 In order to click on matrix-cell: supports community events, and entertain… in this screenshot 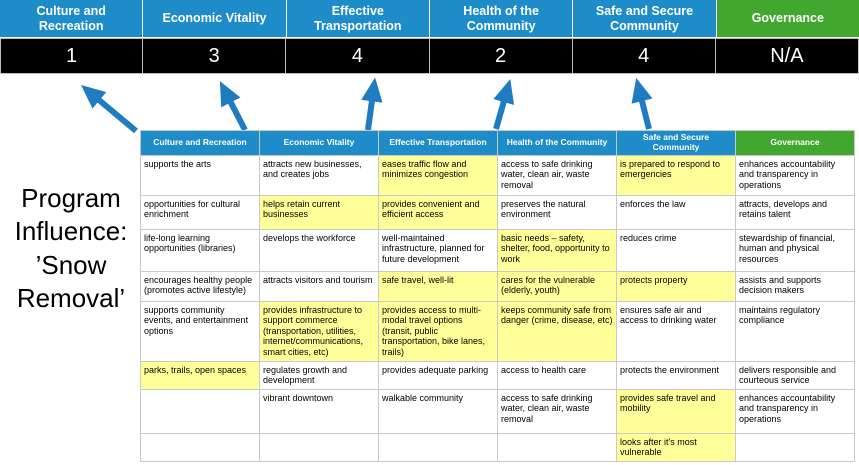, I will do `click(200, 331)`.